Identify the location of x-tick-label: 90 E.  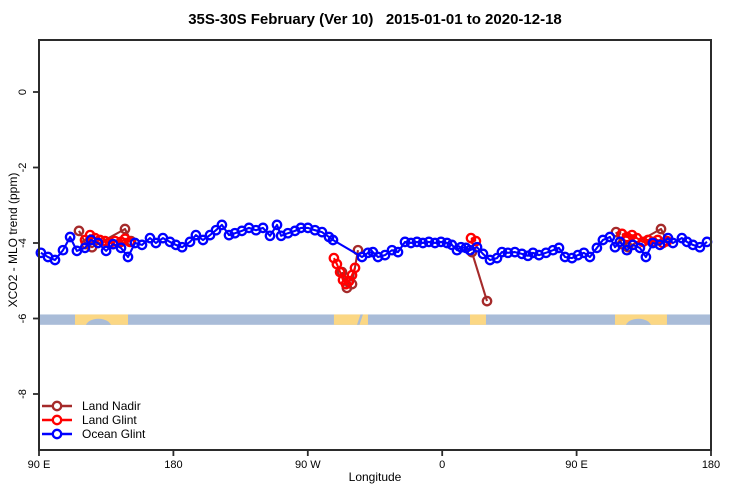
(39, 465).